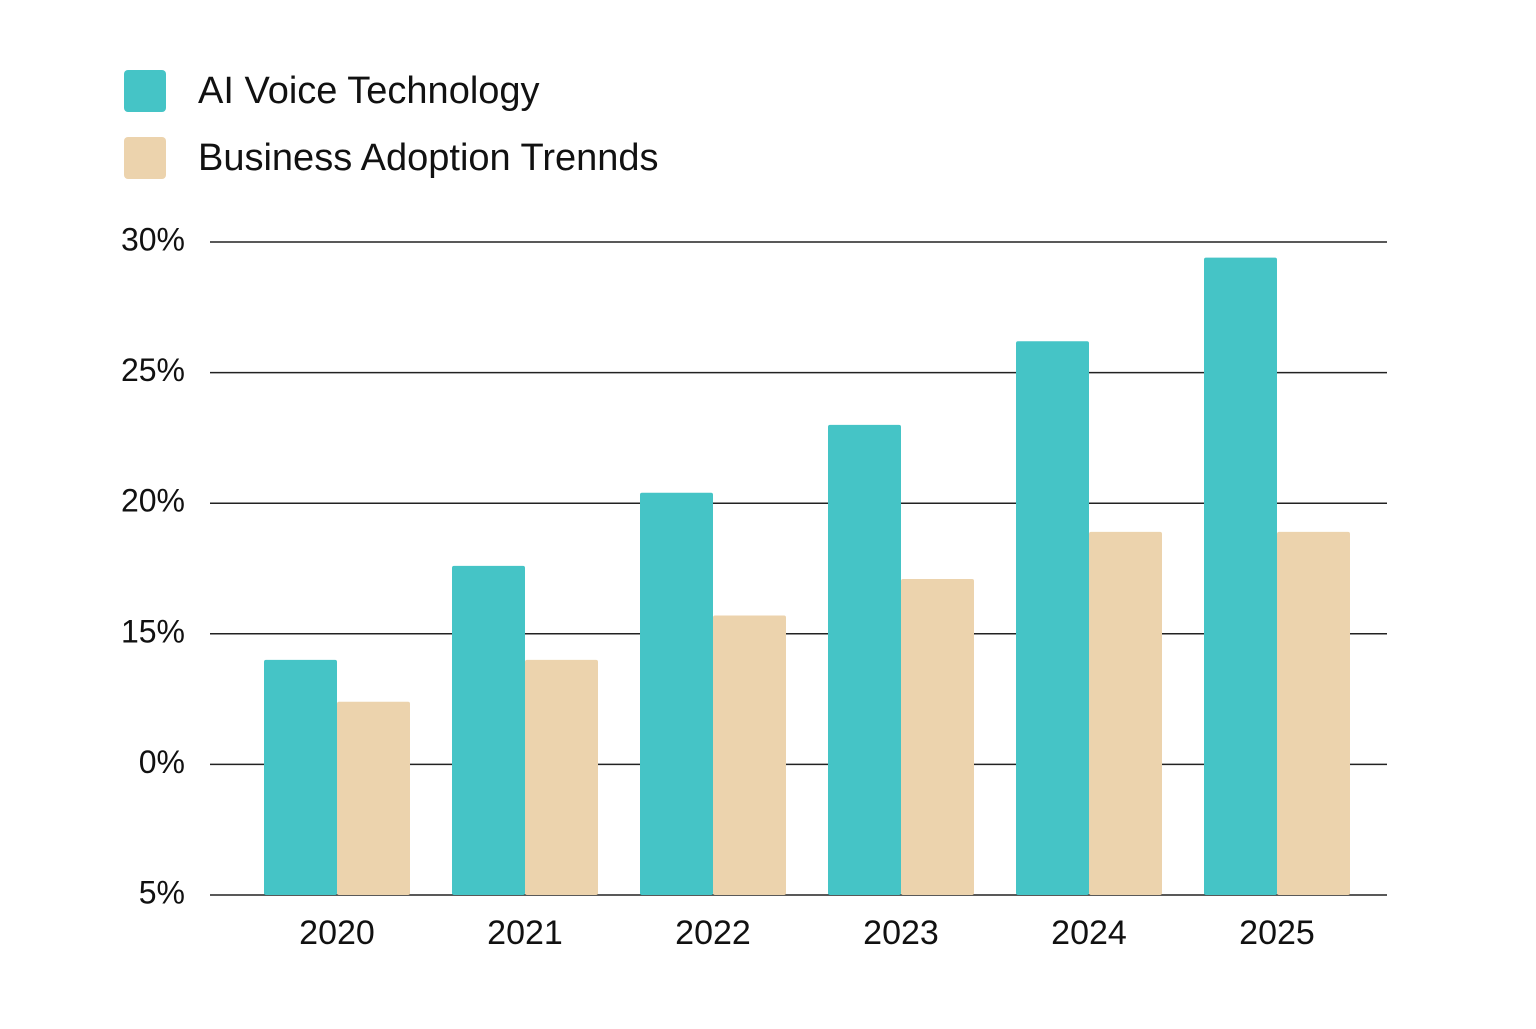  Describe the element at coordinates (153, 370) in the screenshot. I see `y-tick-label: 25%` at that location.